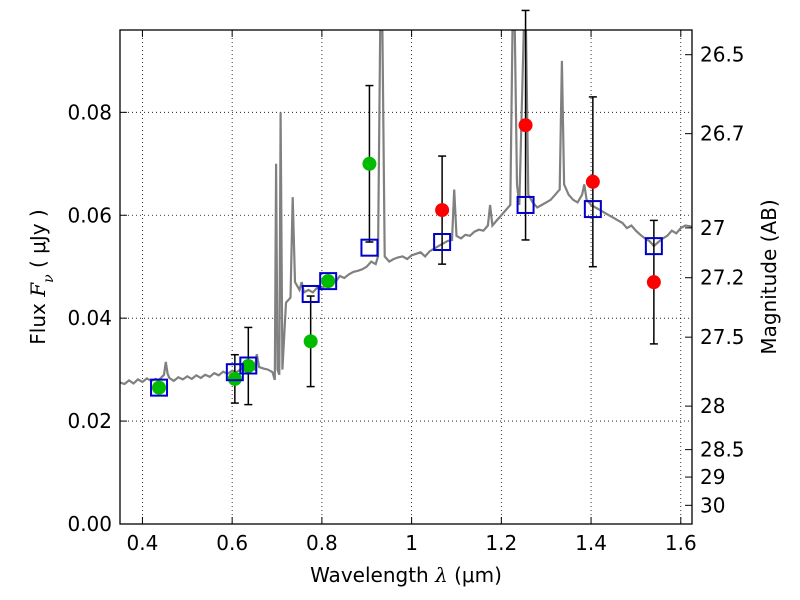 Image resolution: width=800 pixels, height=600 pixels. I want to click on y2-tick-label: 30, so click(712, 505).